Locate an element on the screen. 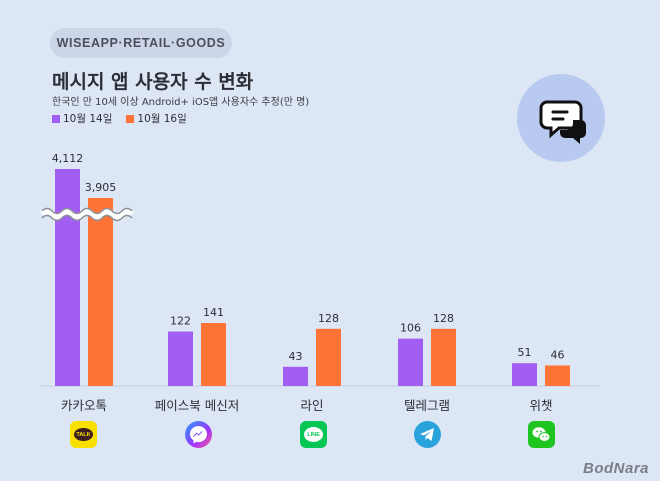  value-label-4-1: 46 is located at coordinates (558, 354).